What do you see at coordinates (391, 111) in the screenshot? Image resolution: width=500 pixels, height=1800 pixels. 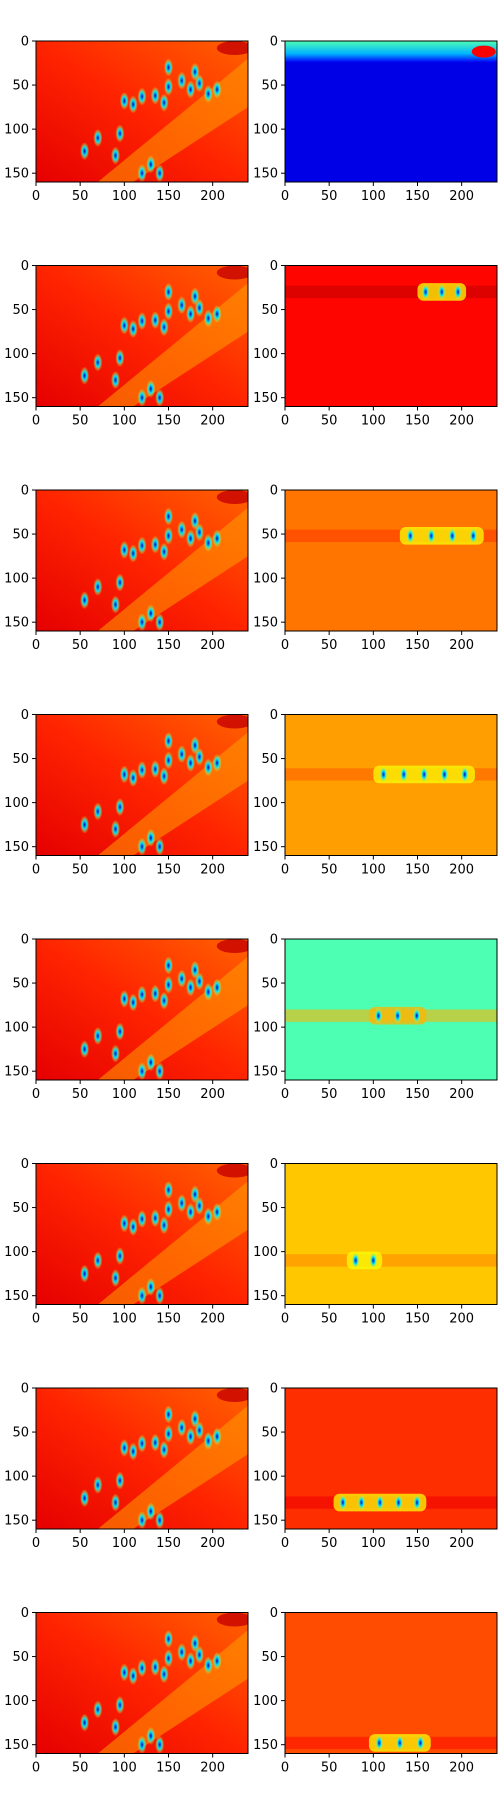 I see `heatmap-background` at bounding box center [391, 111].